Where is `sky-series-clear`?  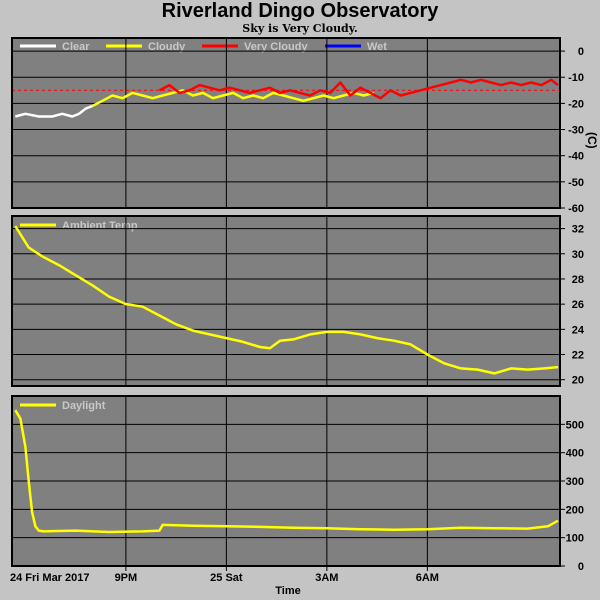 sky-series-clear is located at coordinates (53, 111).